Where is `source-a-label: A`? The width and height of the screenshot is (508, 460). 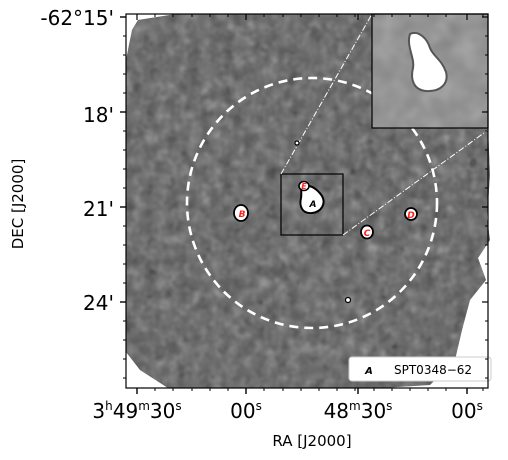
source-a-label: A is located at coordinates (313, 205).